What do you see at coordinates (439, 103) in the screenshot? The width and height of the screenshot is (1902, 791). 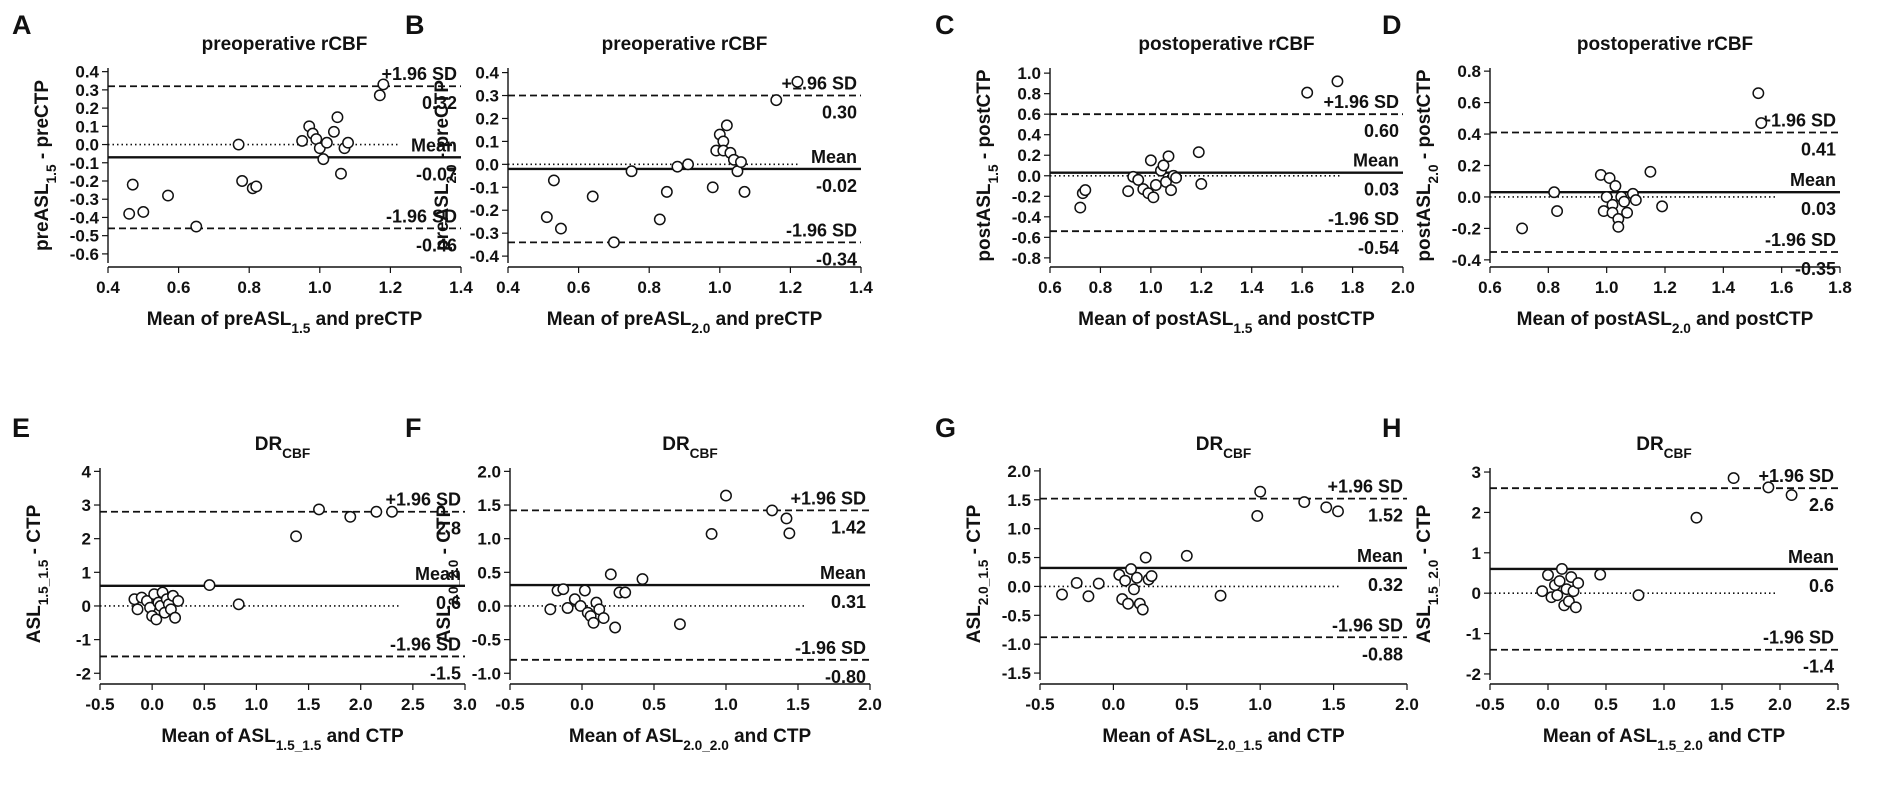 I see `upper-limit-value: 0.32` at bounding box center [439, 103].